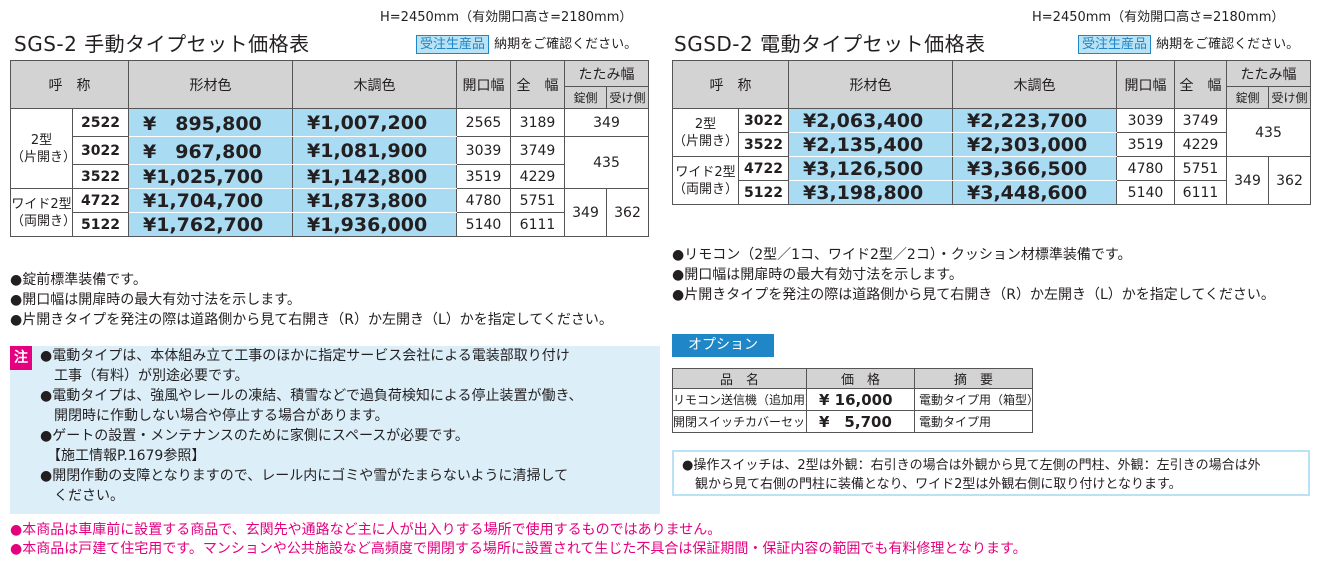 Image resolution: width=1332 pixels, height=562 pixels. What do you see at coordinates (1034, 120) in the screenshot?
I see `price-color2: ¥2,223,700` at bounding box center [1034, 120].